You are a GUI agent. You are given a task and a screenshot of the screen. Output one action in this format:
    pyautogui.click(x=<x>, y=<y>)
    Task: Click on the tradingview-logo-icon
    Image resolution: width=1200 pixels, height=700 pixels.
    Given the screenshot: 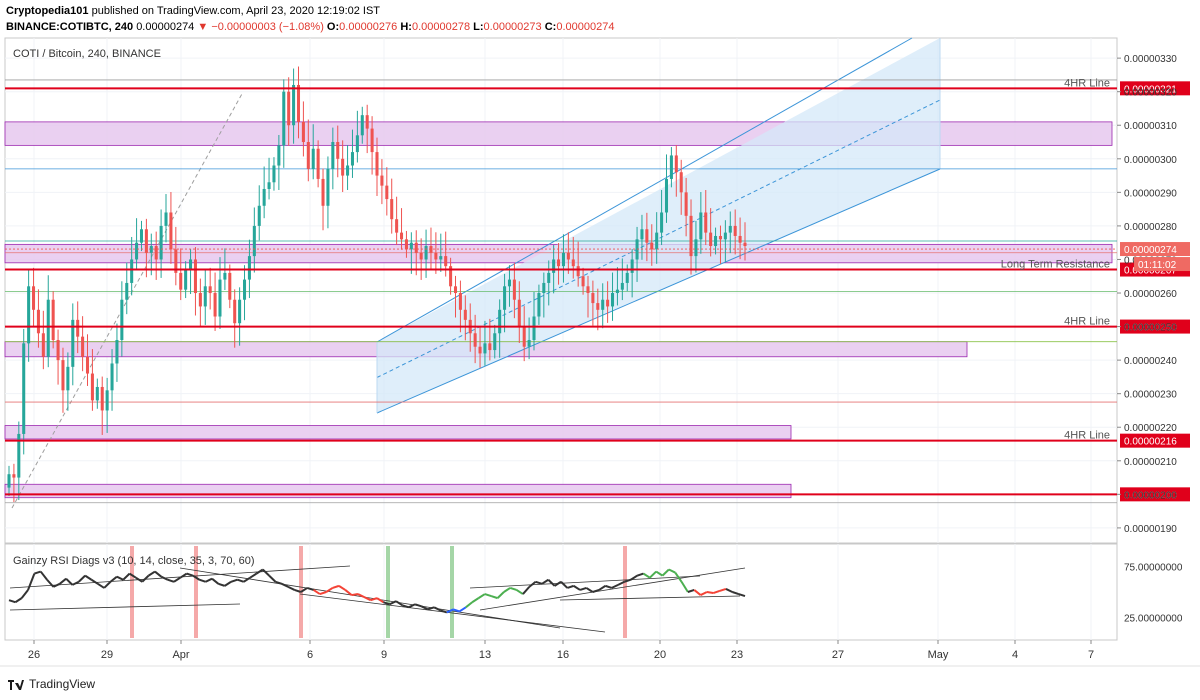 What is the action you would take?
    pyautogui.click(x=16, y=684)
    